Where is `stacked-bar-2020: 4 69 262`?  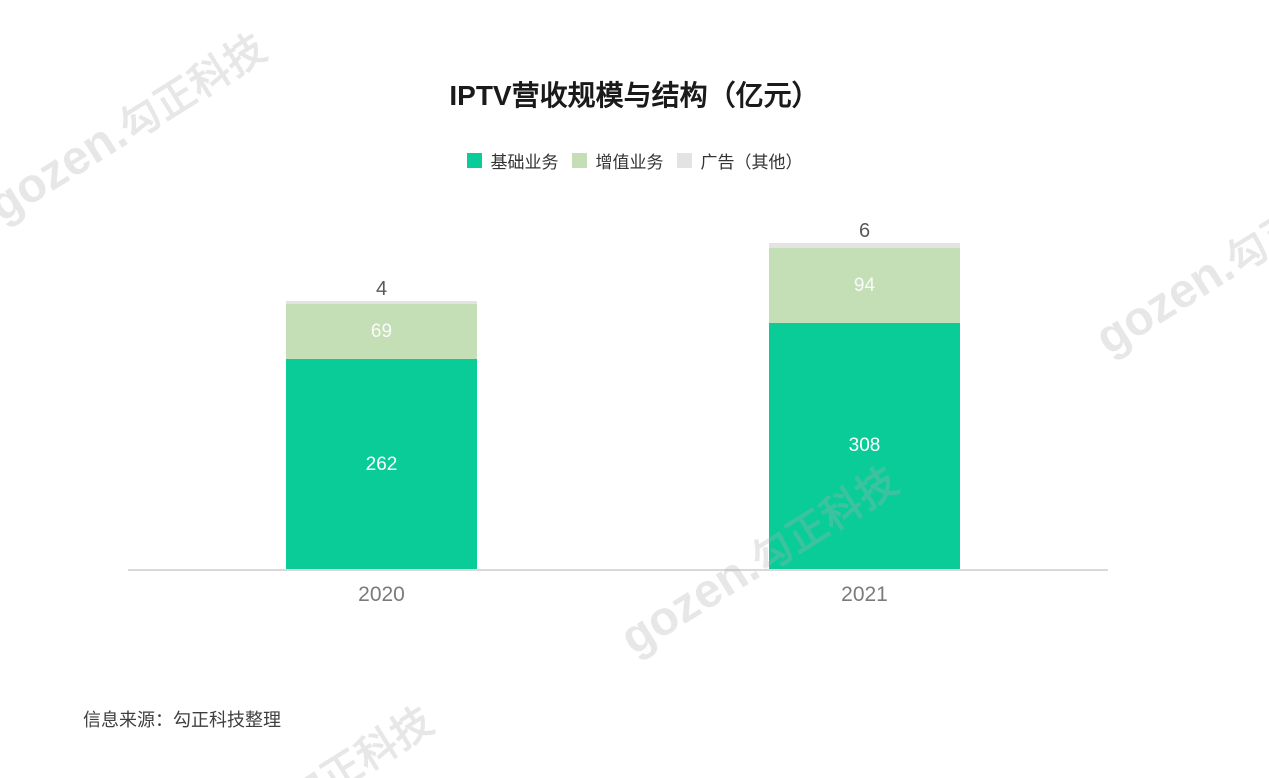 stacked-bar-2020: 4 69 262 is located at coordinates (381, 424).